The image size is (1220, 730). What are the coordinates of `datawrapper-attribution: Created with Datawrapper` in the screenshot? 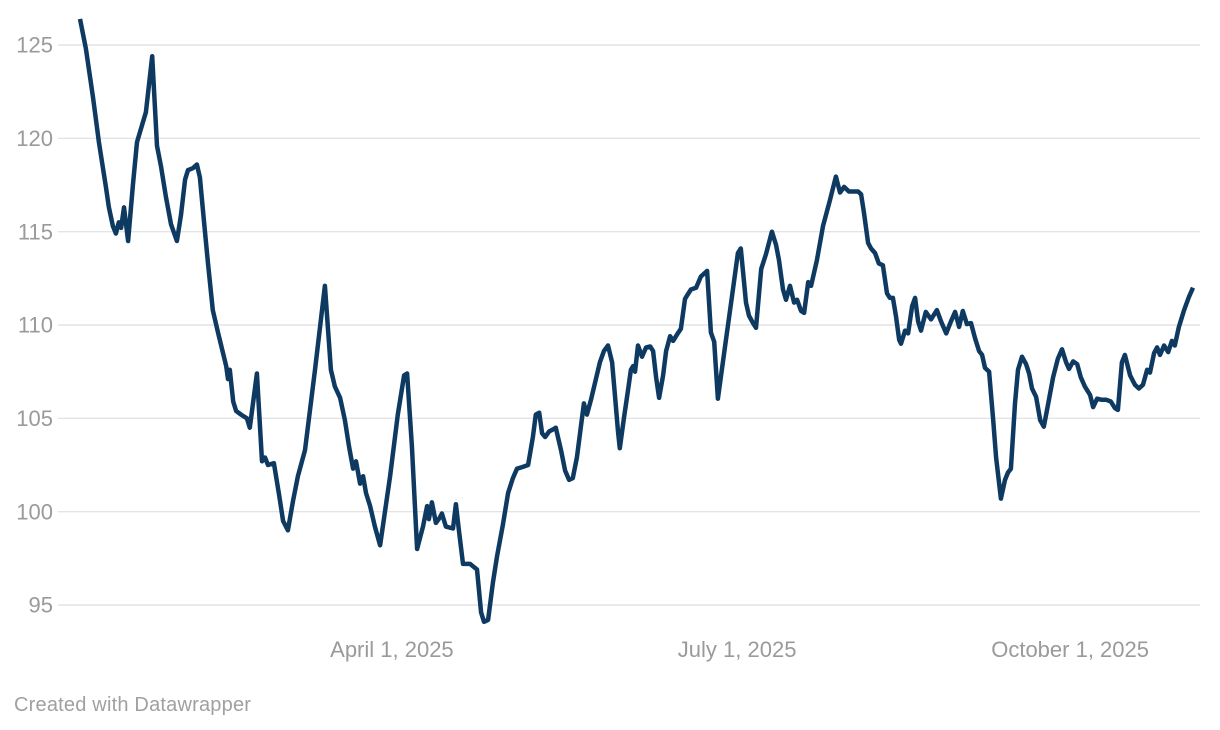 It's located at (132, 705).